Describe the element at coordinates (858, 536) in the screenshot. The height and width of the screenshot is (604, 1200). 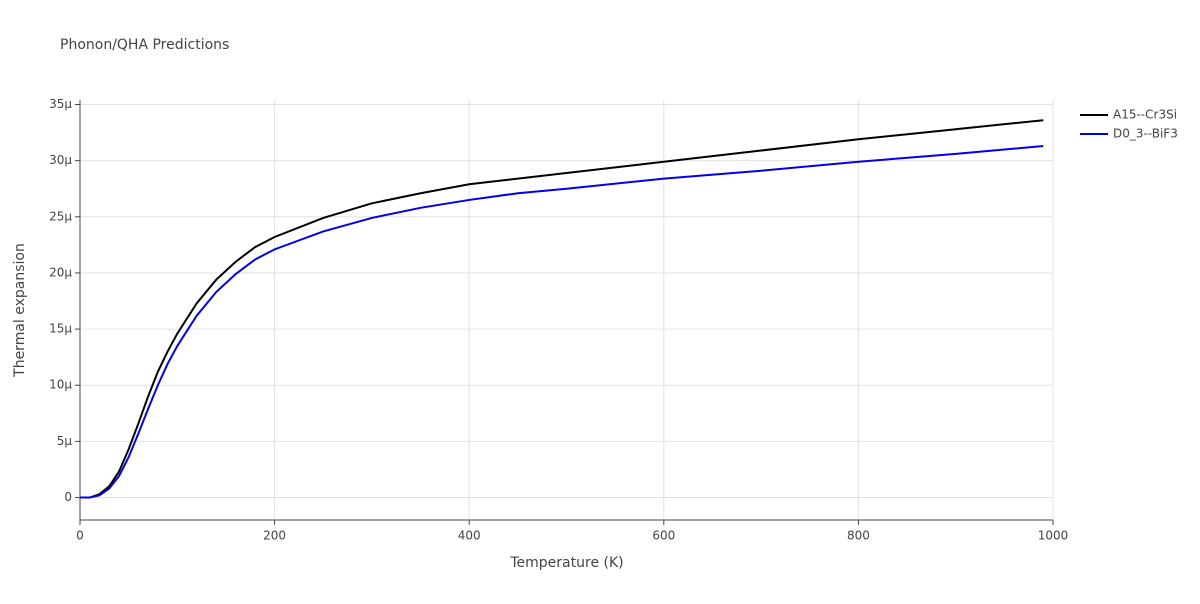
I see `x-tick-label: 800` at that location.